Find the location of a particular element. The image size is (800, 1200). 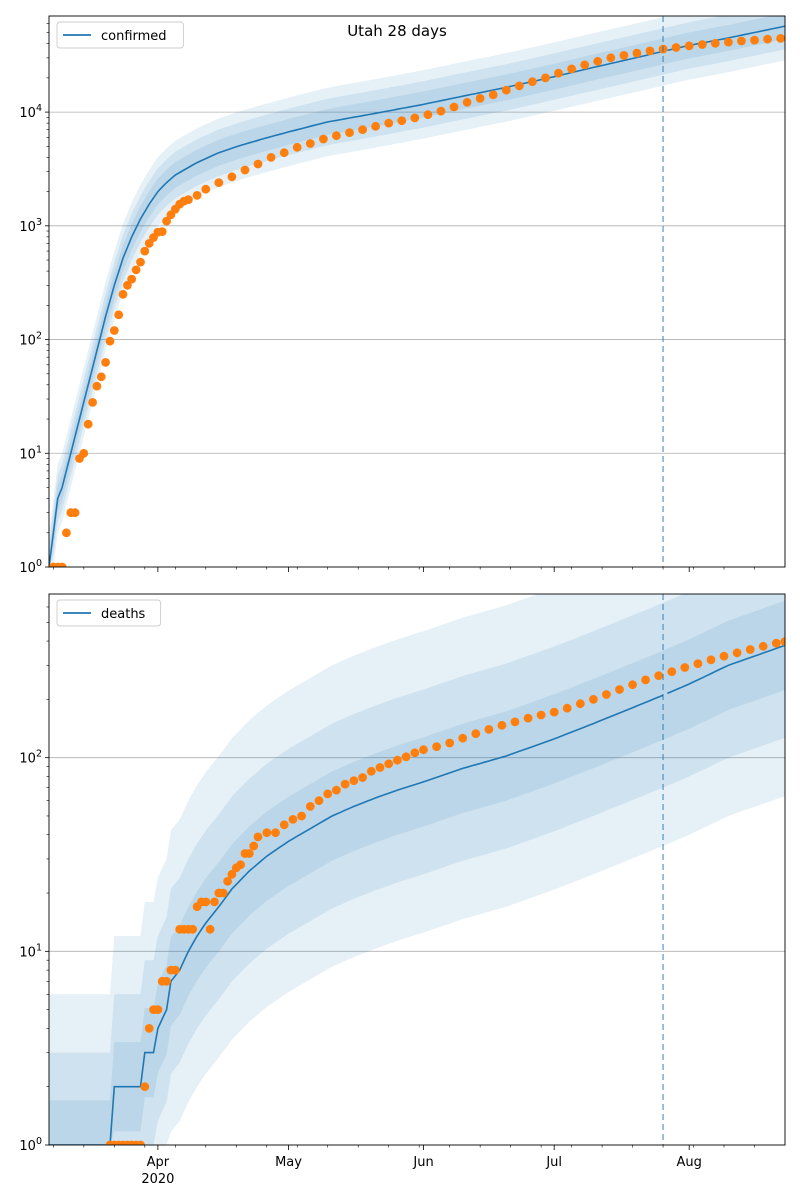

legend-label: confirmed is located at coordinates (134, 36).